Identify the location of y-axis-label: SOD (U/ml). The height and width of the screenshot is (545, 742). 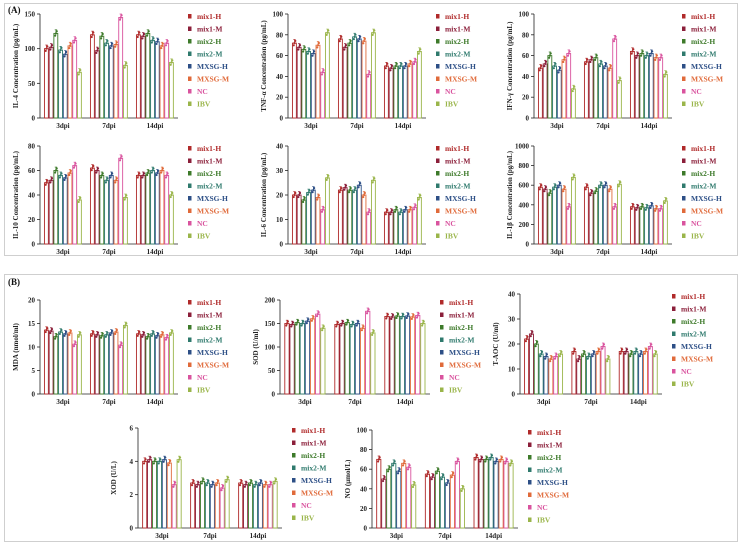
(256, 347).